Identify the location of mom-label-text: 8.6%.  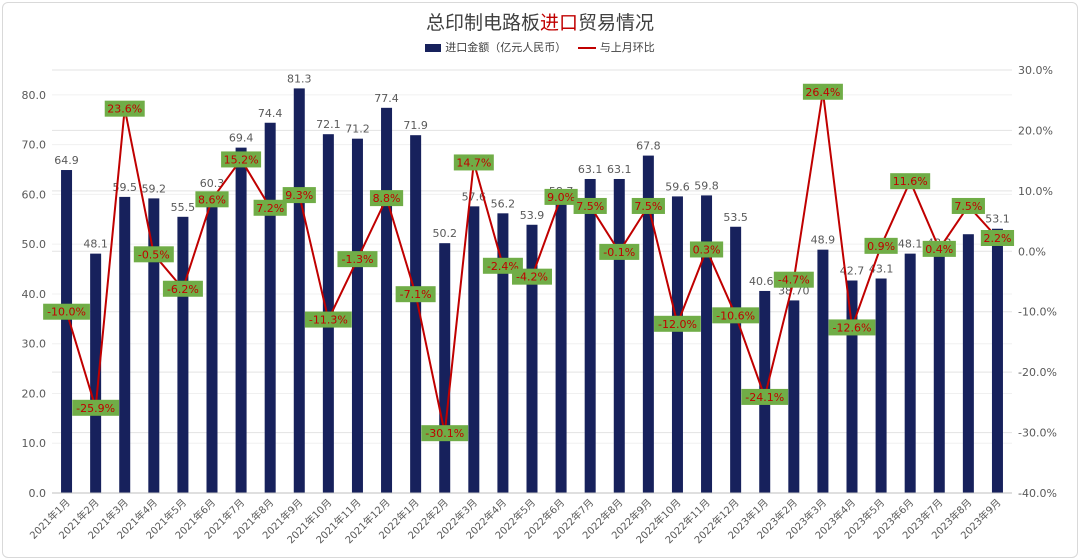
(212, 199).